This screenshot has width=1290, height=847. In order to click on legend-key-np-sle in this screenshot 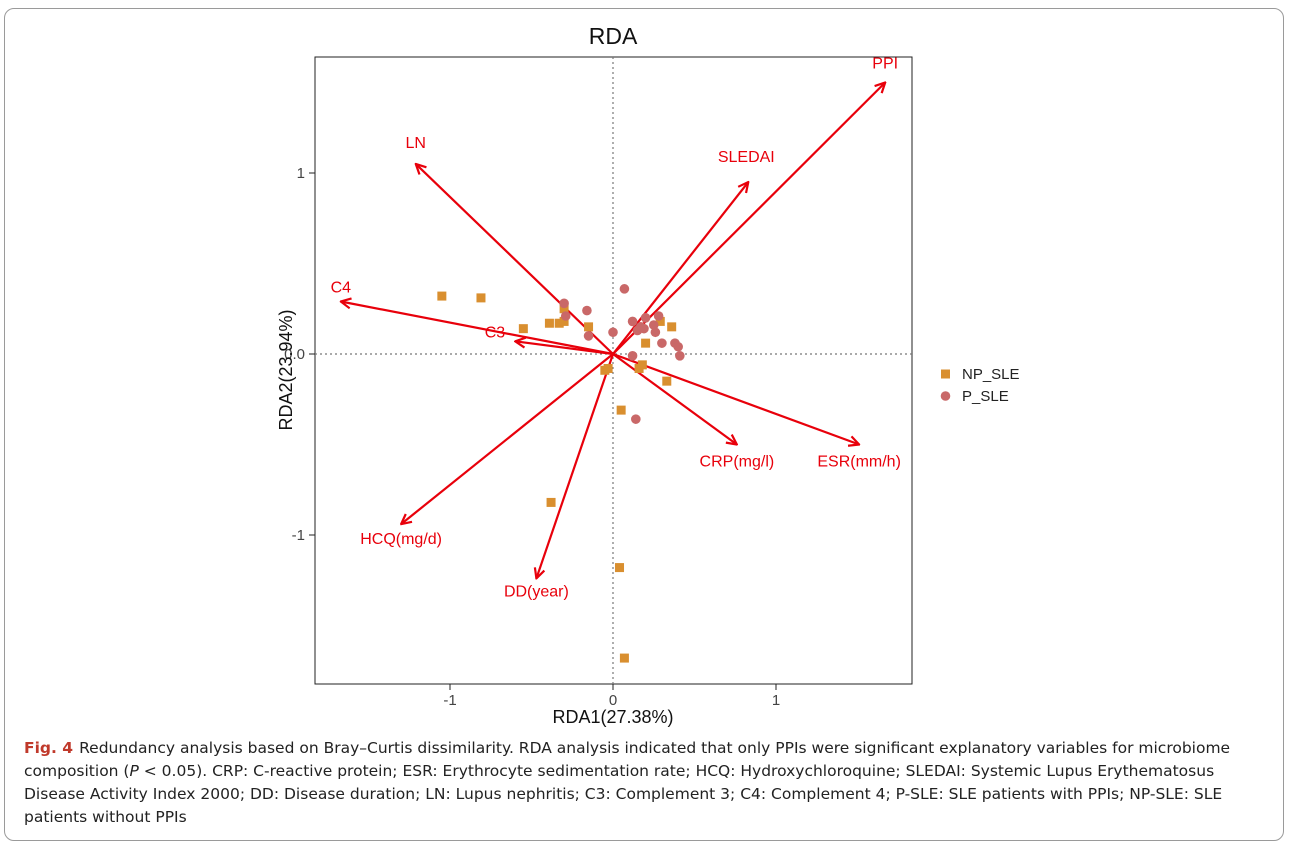, I will do `click(945, 374)`.